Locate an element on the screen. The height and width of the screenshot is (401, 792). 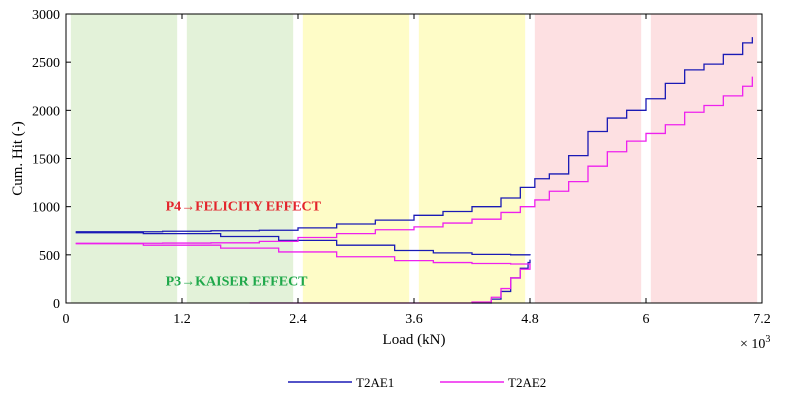
x-tick-label: 1.2 is located at coordinates (182, 319).